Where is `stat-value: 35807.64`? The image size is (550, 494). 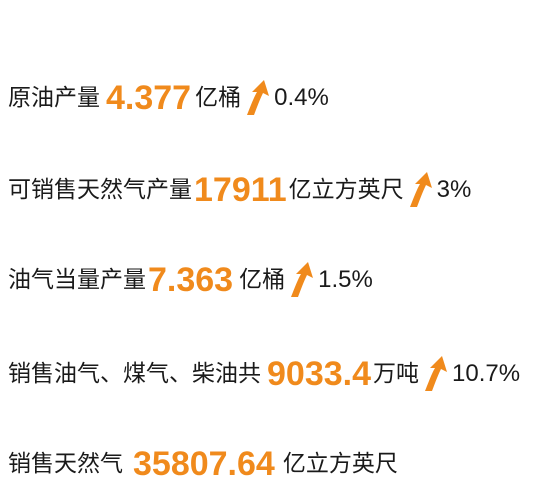
stat-value: 35807.64 is located at coordinates (204, 464).